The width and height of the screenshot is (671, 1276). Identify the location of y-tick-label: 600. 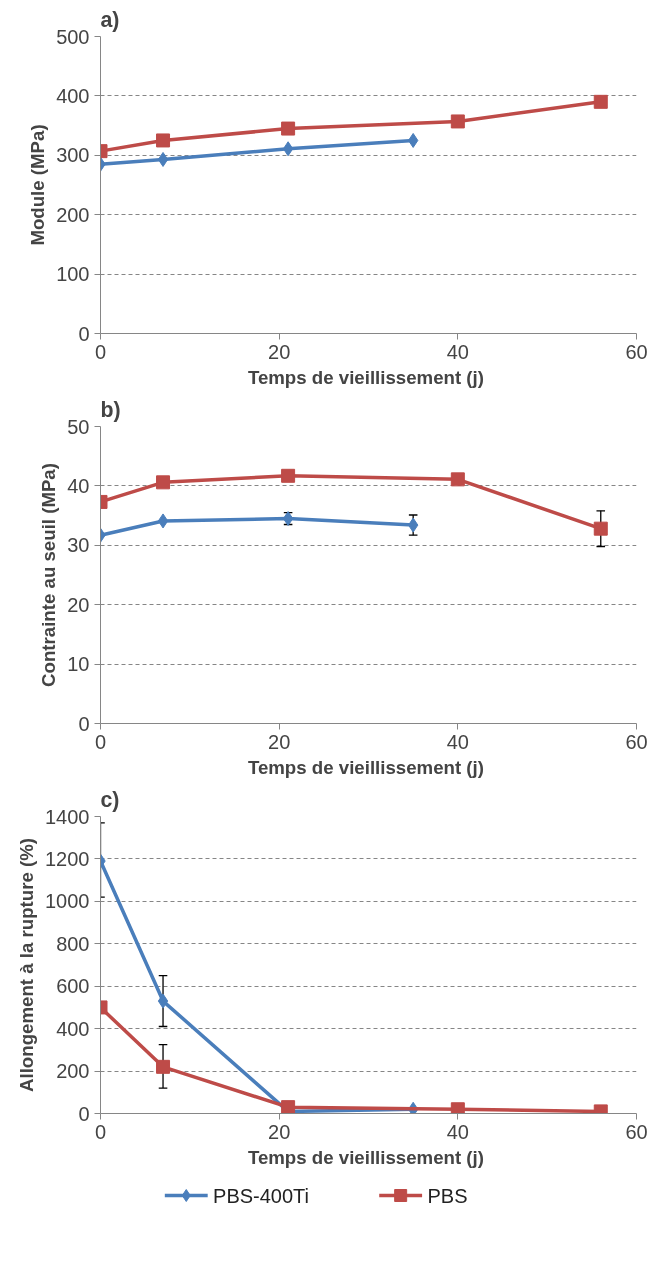
(73, 986).